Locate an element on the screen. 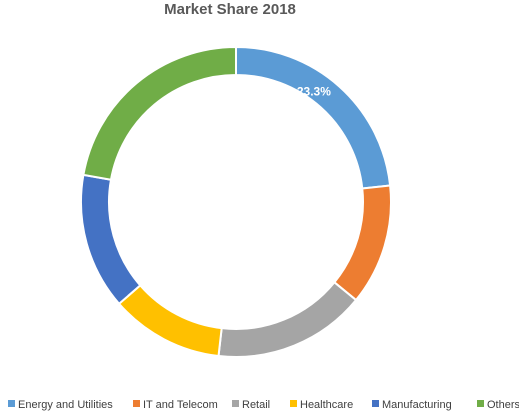 The height and width of the screenshot is (414, 519). legend-label-it-and-telecom: IT and Telecom is located at coordinates (180, 405).